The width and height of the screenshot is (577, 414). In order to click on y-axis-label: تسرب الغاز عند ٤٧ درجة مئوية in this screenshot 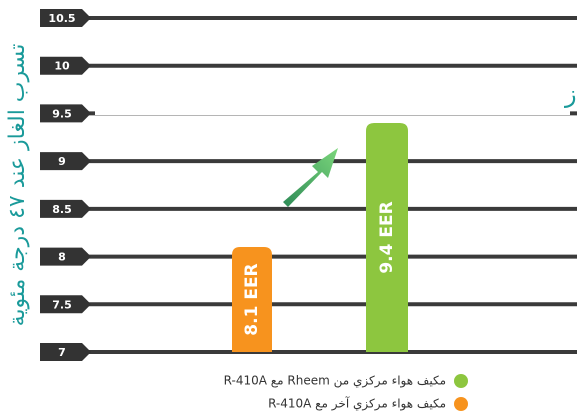, I will do `click(17, 185)`.